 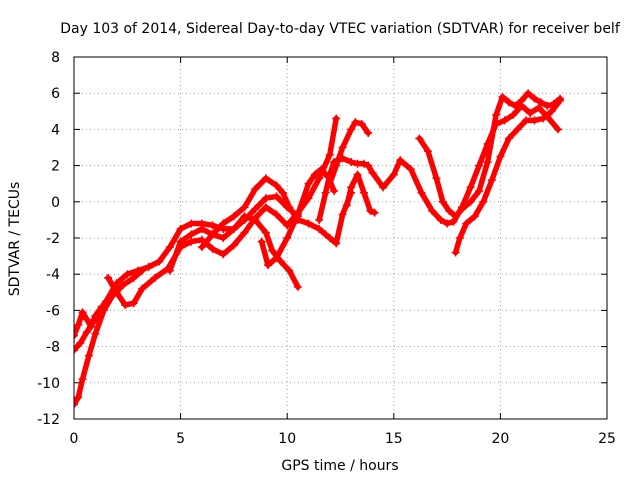 I want to click on x-tick-label: 25, so click(x=607, y=439).